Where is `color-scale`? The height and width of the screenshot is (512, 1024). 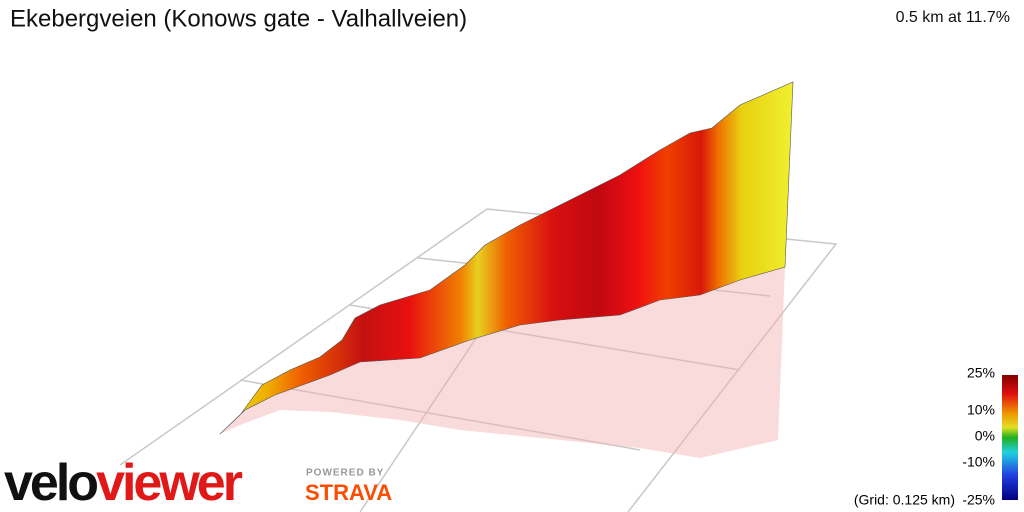 color-scale is located at coordinates (1010, 437).